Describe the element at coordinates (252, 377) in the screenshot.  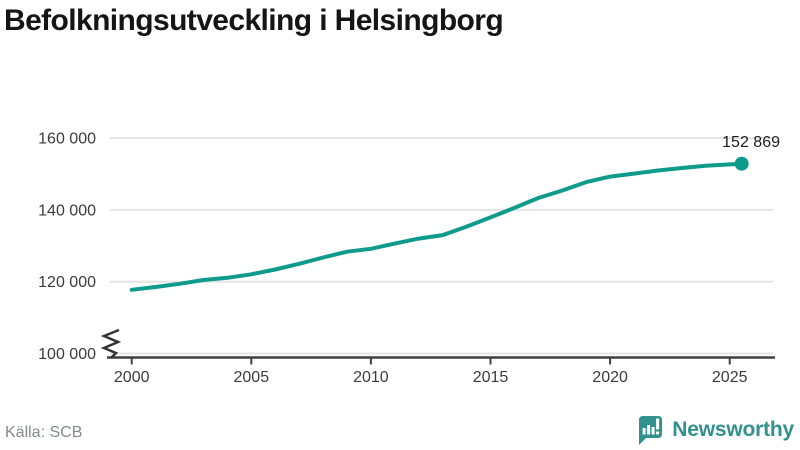
I see `x-axis-tick-label: 2005` at that location.